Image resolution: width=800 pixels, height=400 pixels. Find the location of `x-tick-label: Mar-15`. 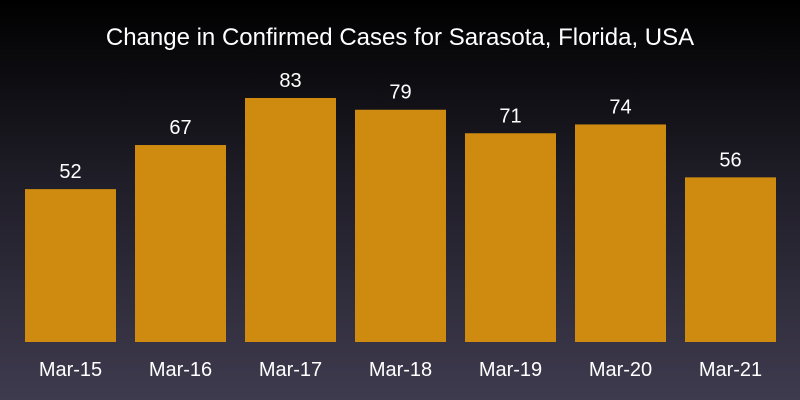

x-tick-label: Mar-15 is located at coordinates (70, 370).